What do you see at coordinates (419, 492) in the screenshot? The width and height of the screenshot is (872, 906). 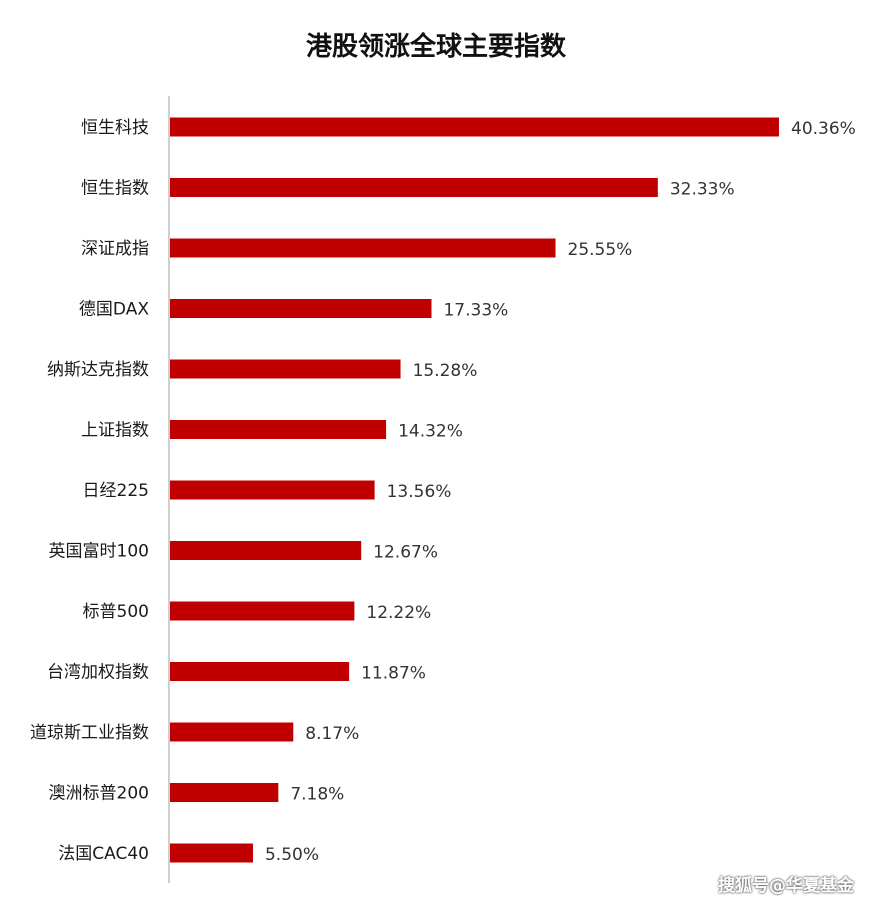 I see `value-label: 13.56%` at bounding box center [419, 492].